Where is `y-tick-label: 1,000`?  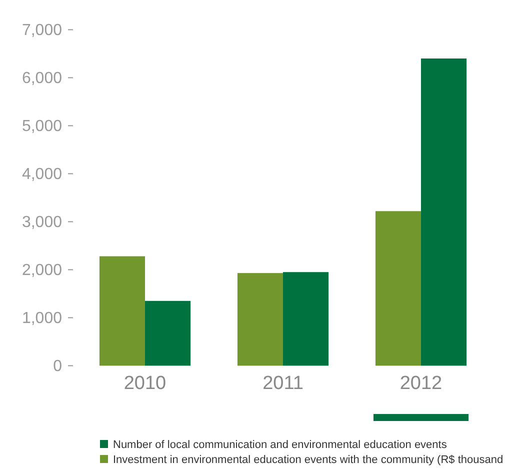 y-tick-label: 1,000 is located at coordinates (42, 318).